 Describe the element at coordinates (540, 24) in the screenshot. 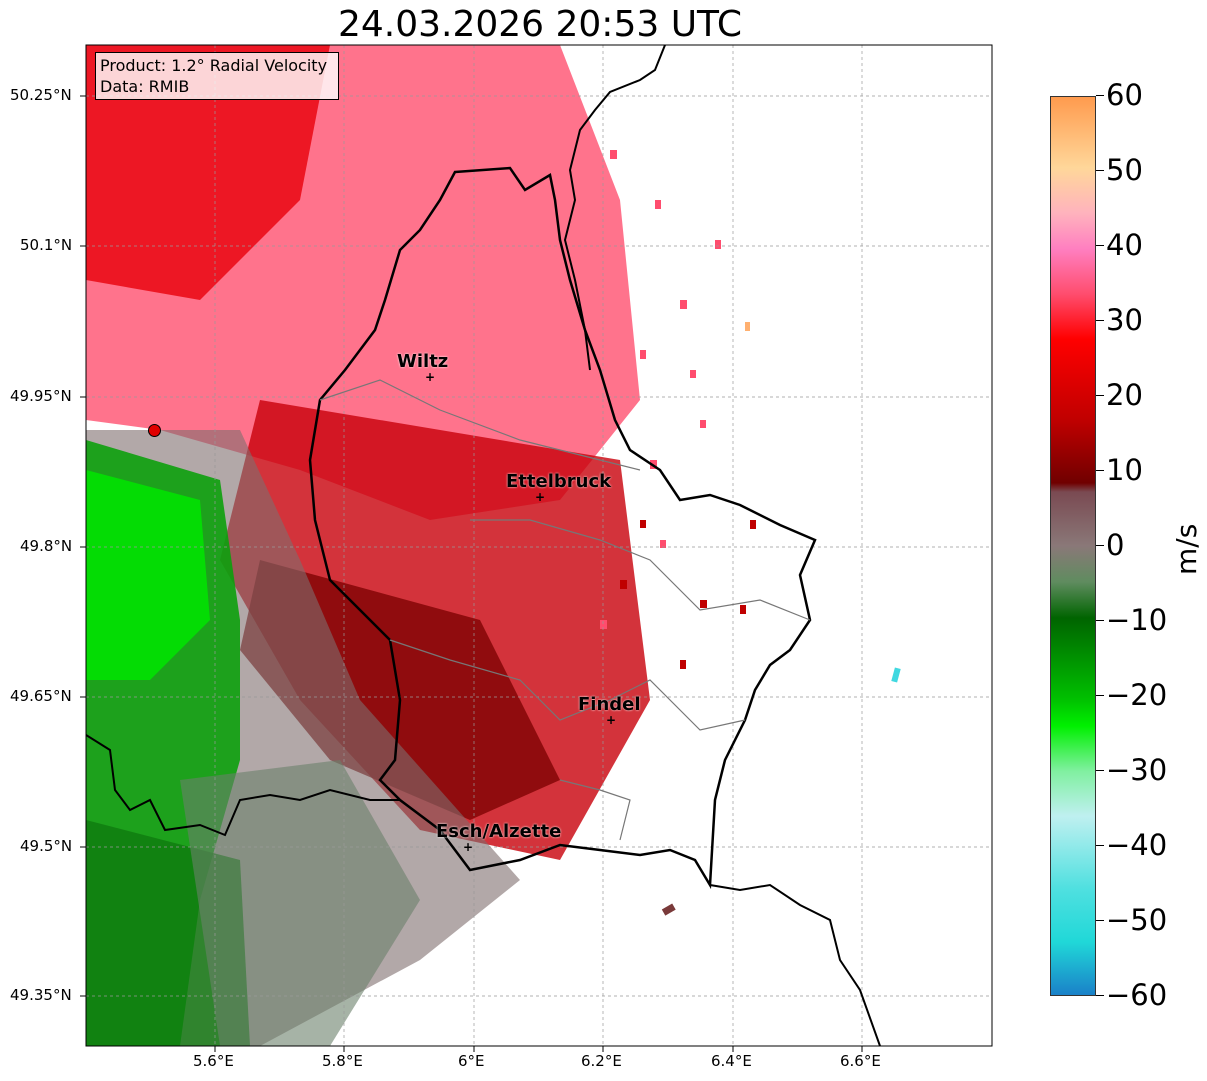

I see `map-title: 24.03.2026 20:53 UTC` at that location.